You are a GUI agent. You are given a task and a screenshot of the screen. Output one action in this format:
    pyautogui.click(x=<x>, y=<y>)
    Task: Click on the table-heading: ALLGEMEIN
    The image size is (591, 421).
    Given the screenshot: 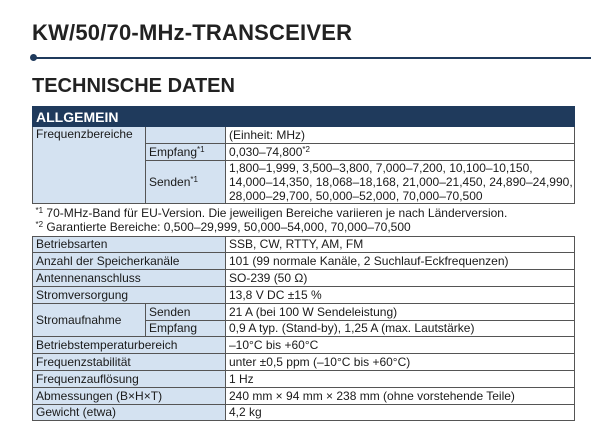 What is the action you would take?
    pyautogui.click(x=303, y=116)
    